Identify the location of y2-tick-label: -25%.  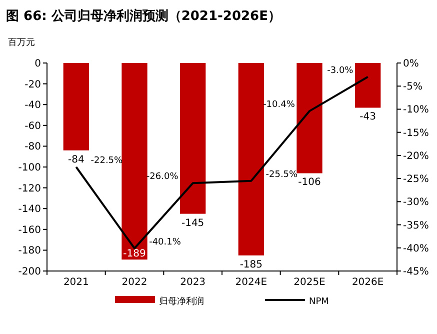
(416, 180).